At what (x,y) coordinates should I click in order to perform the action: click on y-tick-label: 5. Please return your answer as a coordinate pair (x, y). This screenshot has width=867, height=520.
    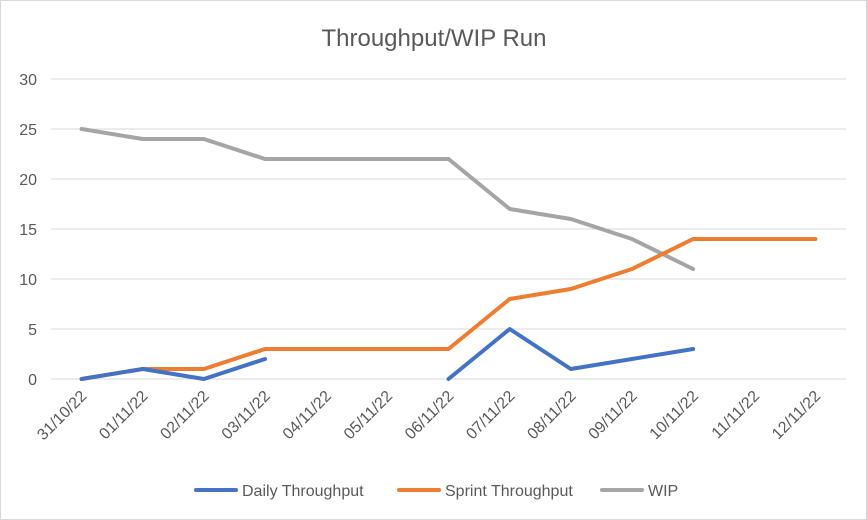
    Looking at the image, I should click on (32, 330).